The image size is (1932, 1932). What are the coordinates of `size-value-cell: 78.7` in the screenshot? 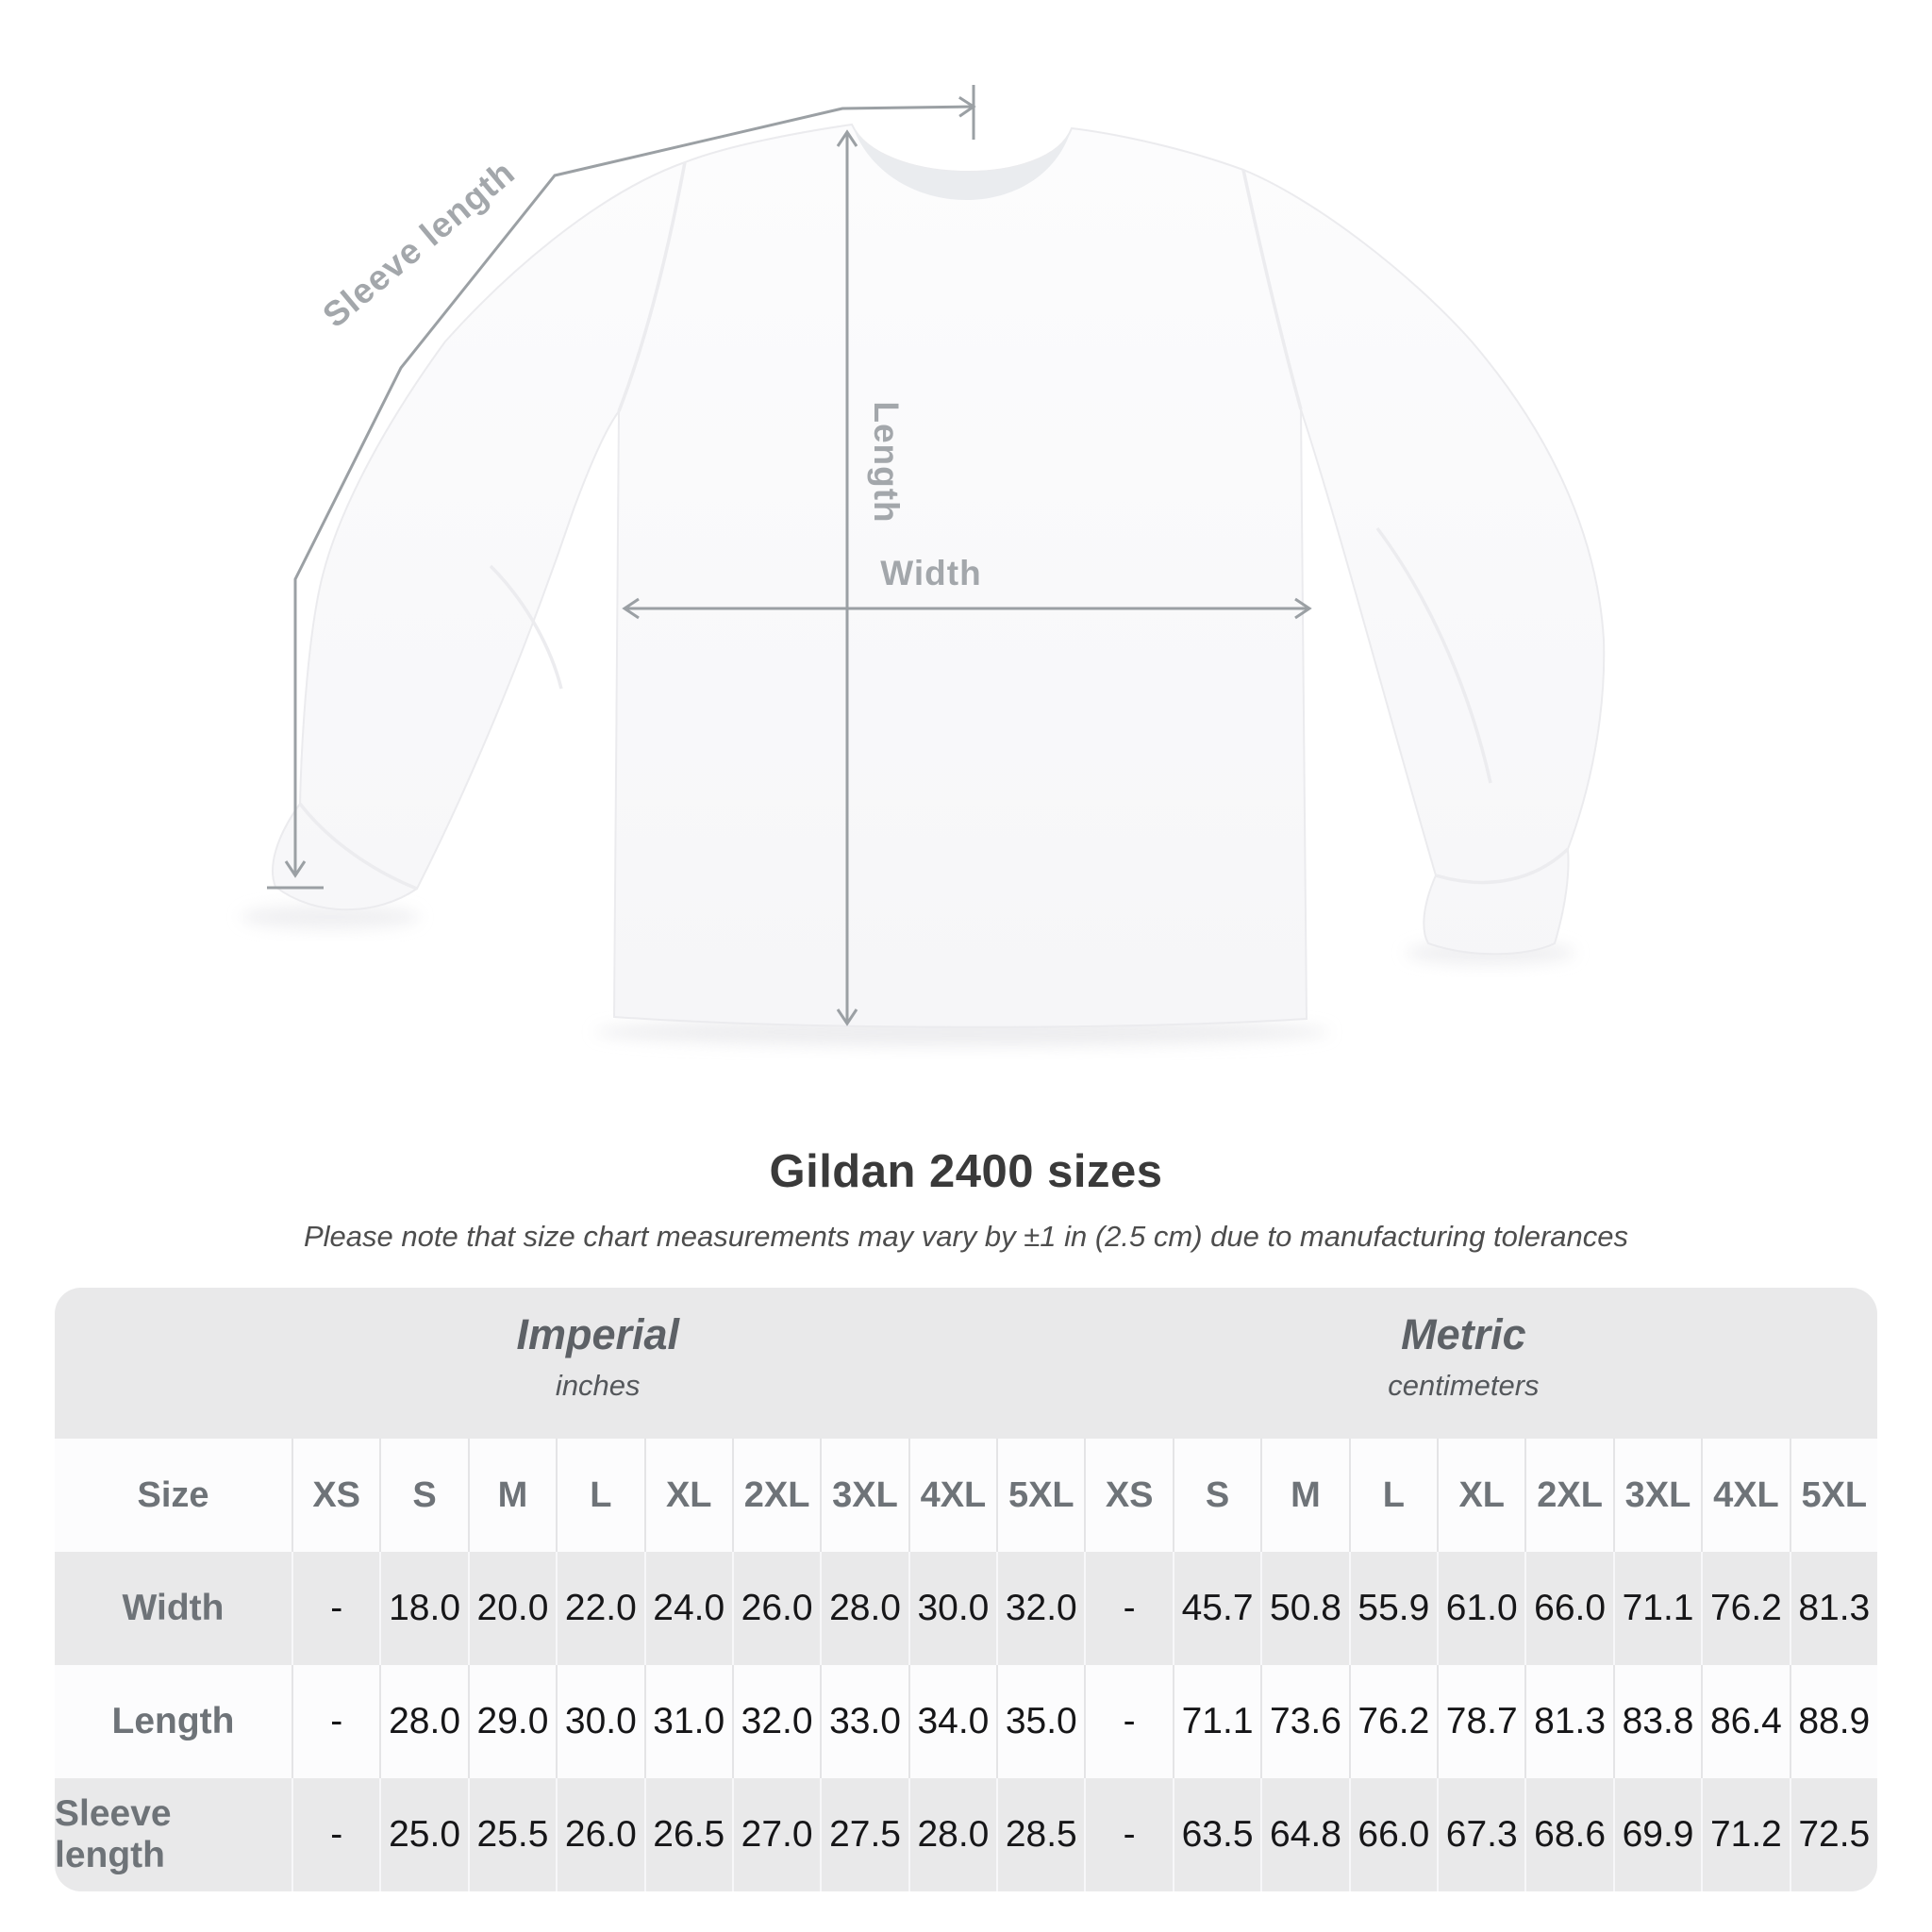 It's located at (1481, 1721).